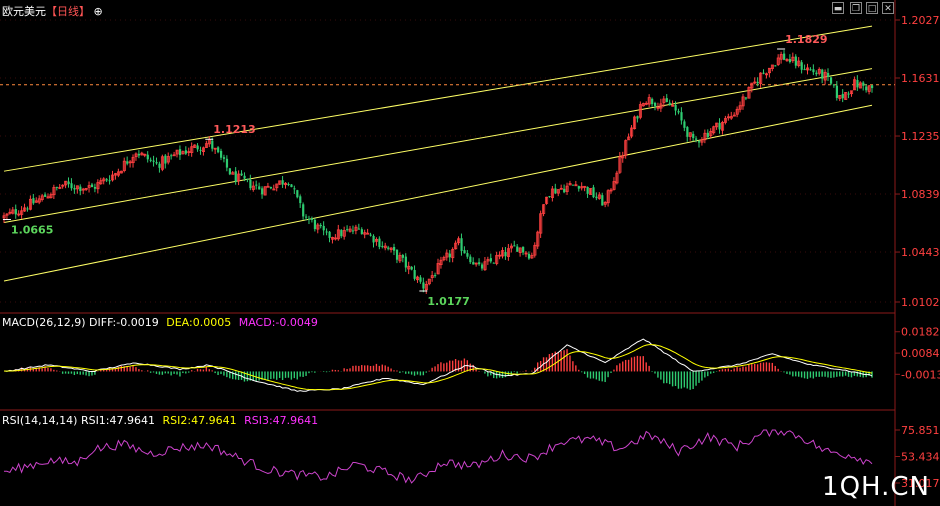 Image resolution: width=940 pixels, height=506 pixels. What do you see at coordinates (872, 8) in the screenshot?
I see `maximize-icon: □` at bounding box center [872, 8].